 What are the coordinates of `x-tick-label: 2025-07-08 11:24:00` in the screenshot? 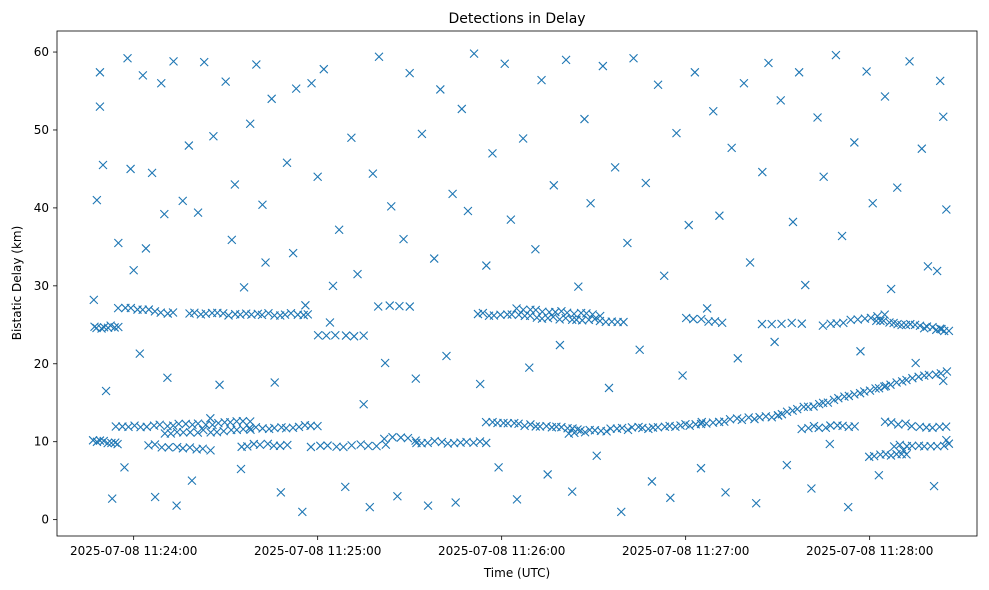 It's located at (133, 551).